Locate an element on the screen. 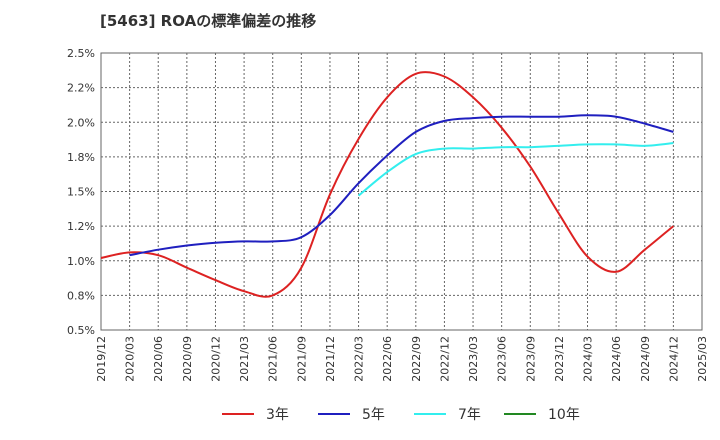  x-tick-label: 2021/06 is located at coordinates (273, 359).